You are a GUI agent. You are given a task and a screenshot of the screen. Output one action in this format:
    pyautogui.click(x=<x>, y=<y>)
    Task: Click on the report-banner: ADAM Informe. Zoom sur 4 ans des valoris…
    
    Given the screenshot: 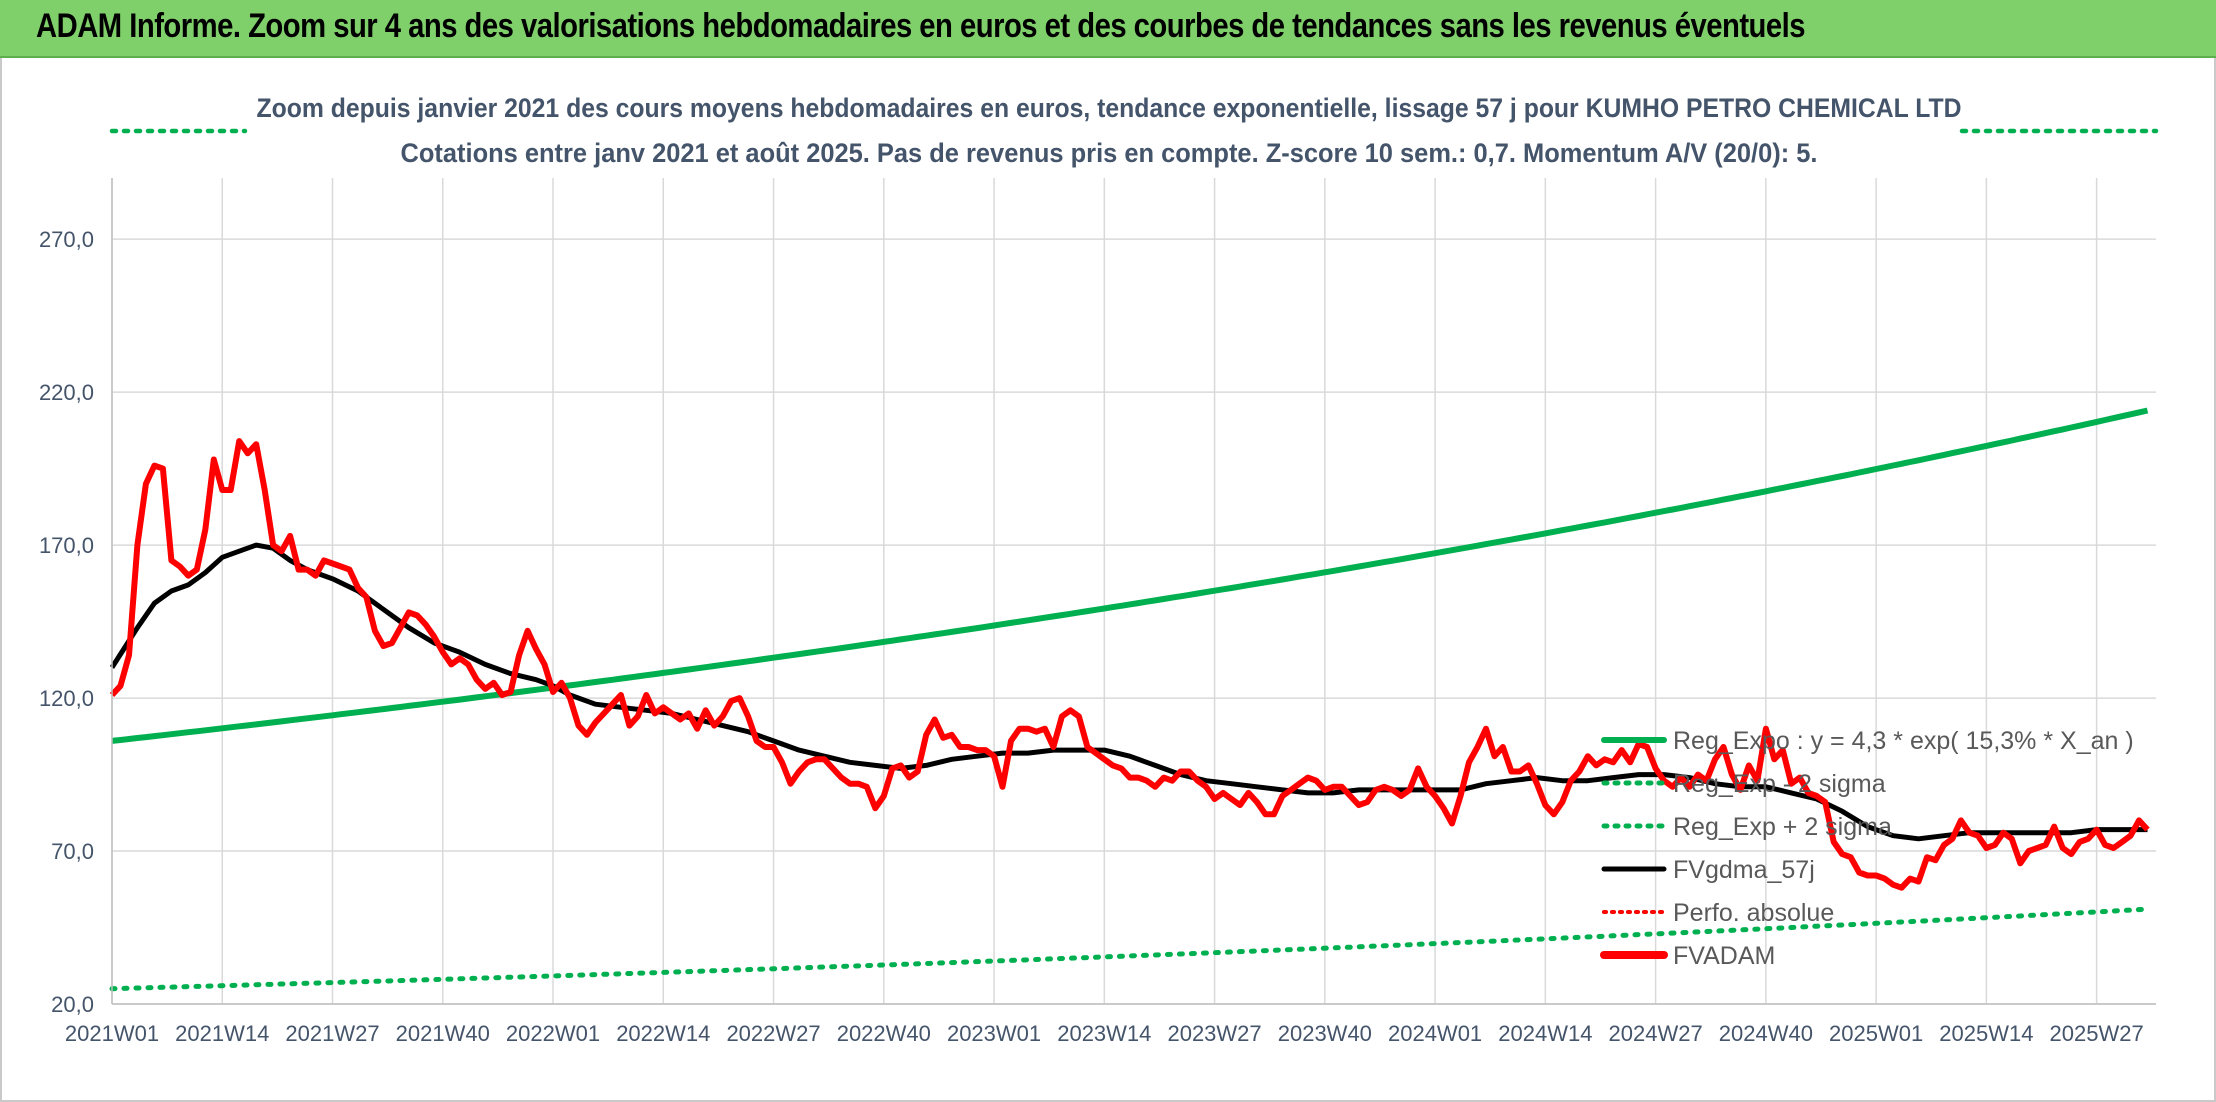 What is the action you would take?
    pyautogui.click(x=1108, y=29)
    